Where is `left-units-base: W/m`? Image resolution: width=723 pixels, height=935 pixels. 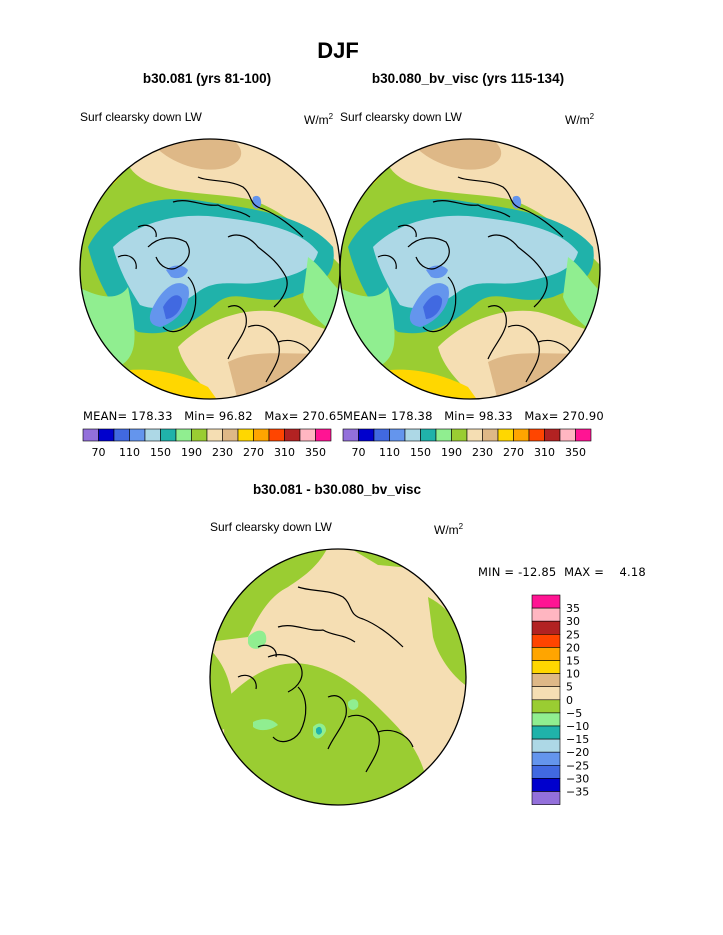 left-units-base: W/m is located at coordinates (316, 120).